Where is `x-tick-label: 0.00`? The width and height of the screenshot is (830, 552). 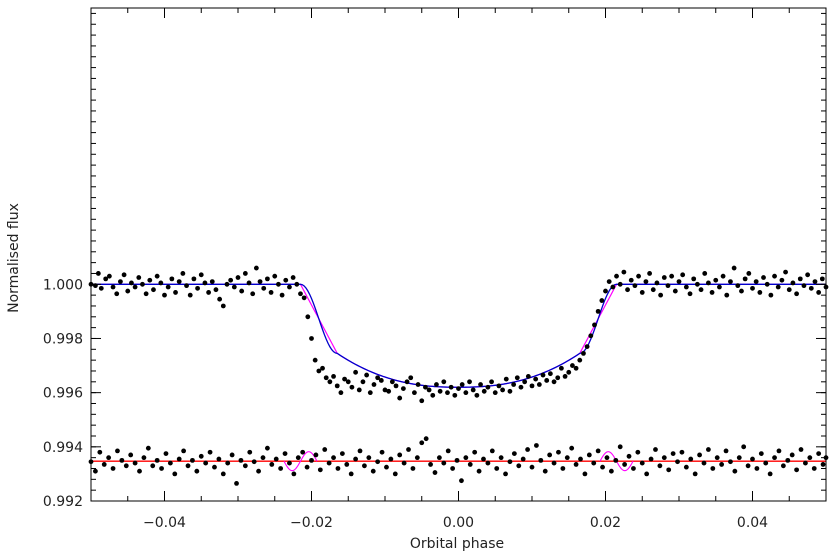 x-tick-label: 0.00 is located at coordinates (458, 523).